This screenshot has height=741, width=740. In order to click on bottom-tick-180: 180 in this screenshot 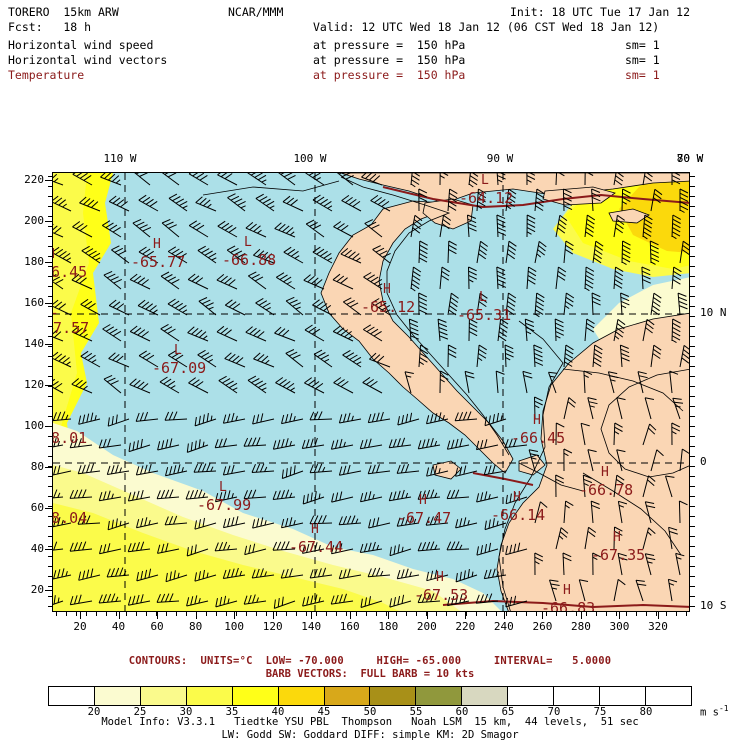, I will do `click(388, 626)`.